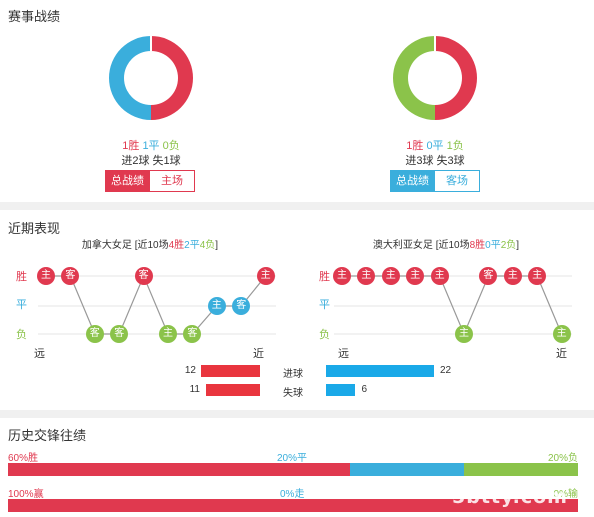 Image resolution: width=594 pixels, height=517 pixels. What do you see at coordinates (150, 245) in the screenshot?
I see `home-team-record: 加拿大女足 [近10场4胜2平4负]` at bounding box center [150, 245].